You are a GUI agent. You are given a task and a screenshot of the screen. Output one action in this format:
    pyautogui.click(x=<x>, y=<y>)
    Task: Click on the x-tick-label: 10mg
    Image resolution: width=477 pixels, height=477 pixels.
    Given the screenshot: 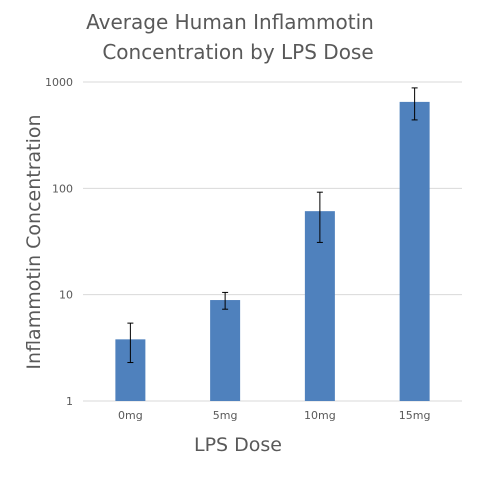 What is the action you would take?
    pyautogui.click(x=320, y=415)
    